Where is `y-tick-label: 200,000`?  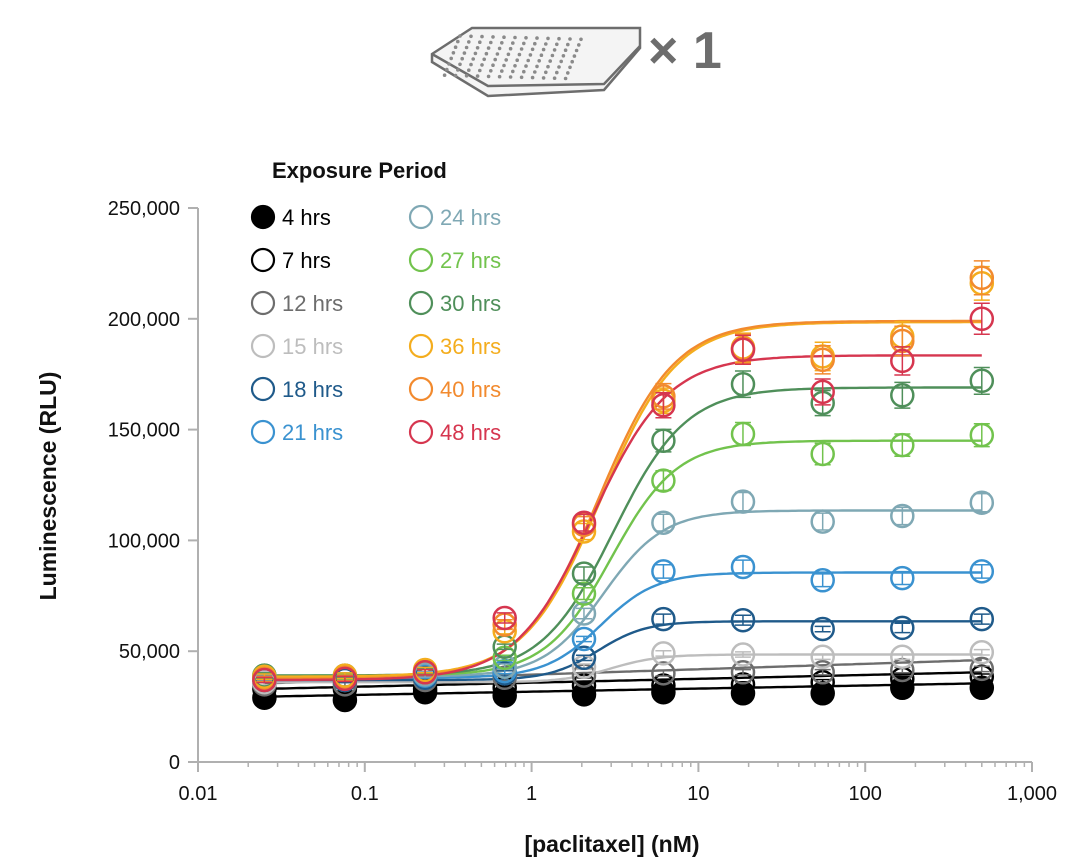
y-tick-label: 200,000 is located at coordinates (144, 320).